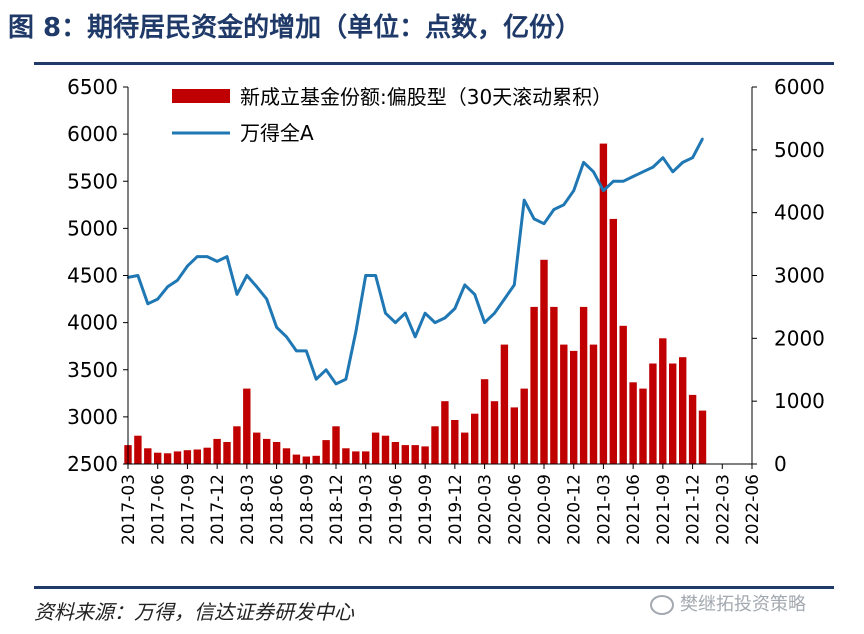 The width and height of the screenshot is (864, 634). What do you see at coordinates (753, 509) in the screenshot?
I see `x-tick-label: 2022-06` at bounding box center [753, 509].